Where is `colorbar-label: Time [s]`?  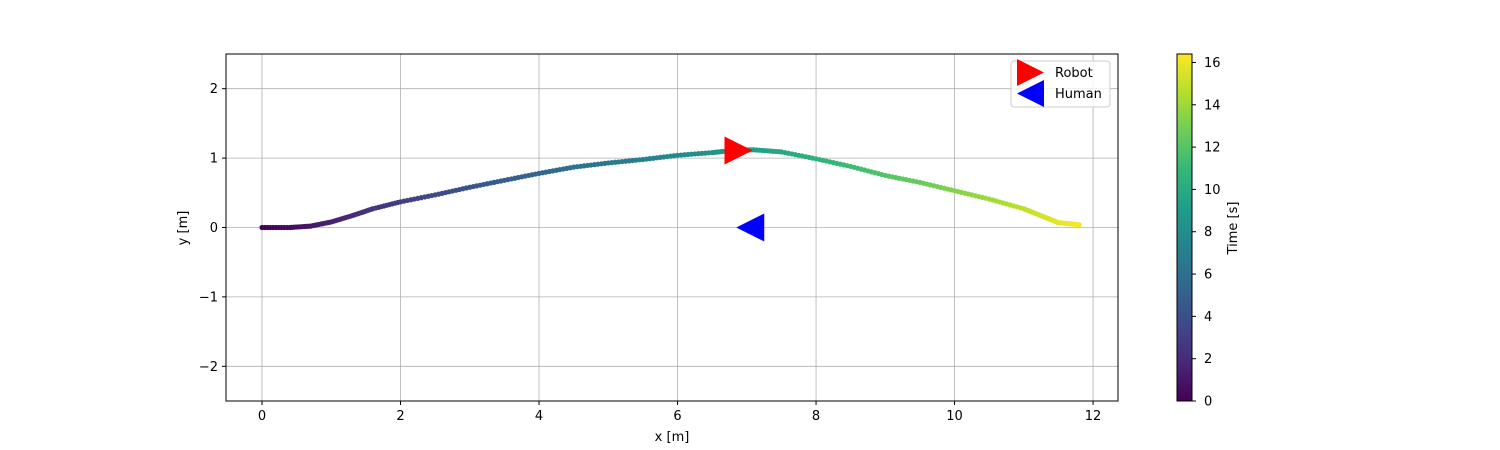 colorbar-label: Time [s] is located at coordinates (1233, 229).